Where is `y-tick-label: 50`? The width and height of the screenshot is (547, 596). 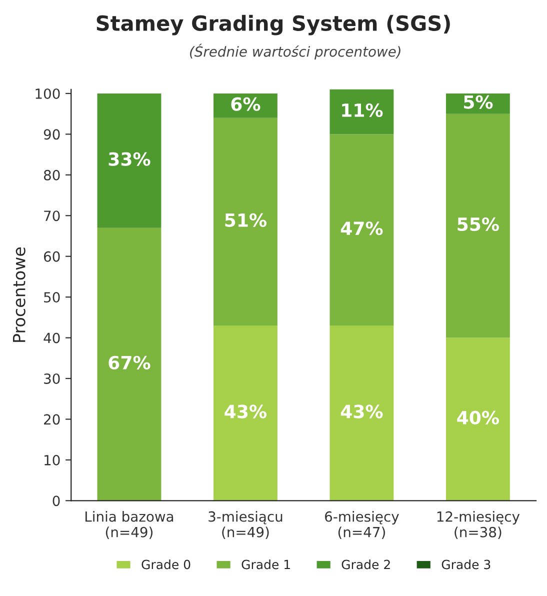 y-tick-label: 50 is located at coordinates (52, 297).